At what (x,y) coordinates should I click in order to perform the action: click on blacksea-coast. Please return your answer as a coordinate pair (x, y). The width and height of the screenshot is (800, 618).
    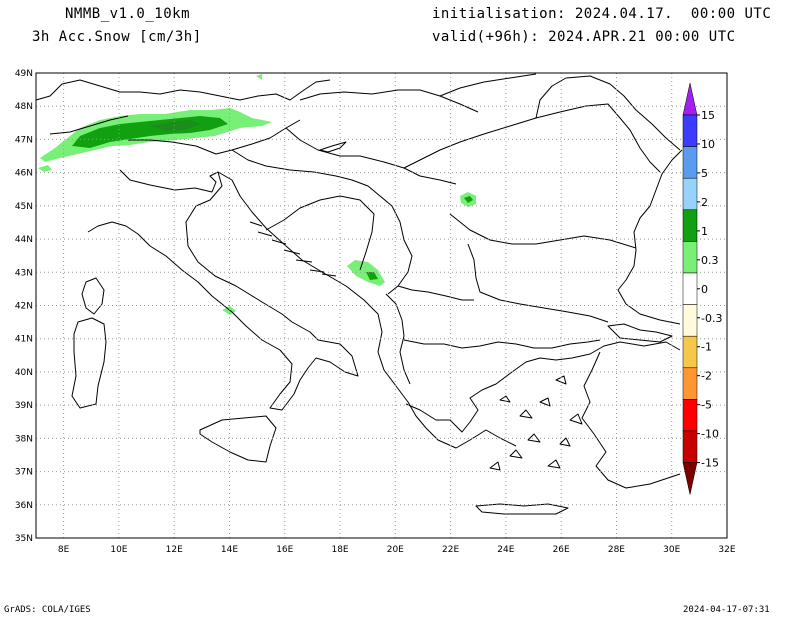
    Looking at the image, I should click on (650, 237).